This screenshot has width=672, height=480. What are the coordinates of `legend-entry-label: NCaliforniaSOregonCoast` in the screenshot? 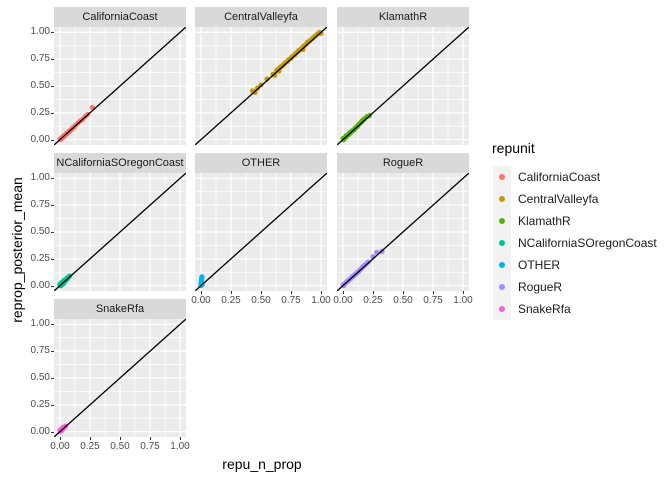 It's located at (587, 243).